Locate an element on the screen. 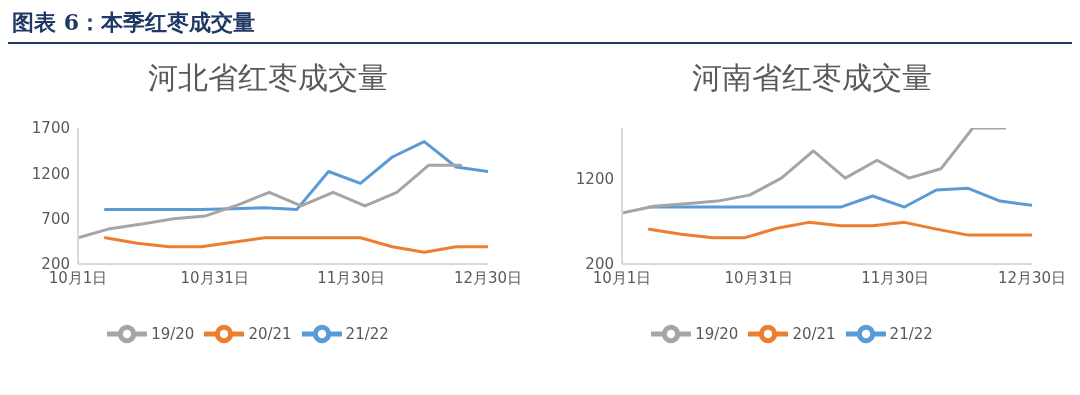  chart-title: 河北省红枣成交量 is located at coordinates (268, 78).